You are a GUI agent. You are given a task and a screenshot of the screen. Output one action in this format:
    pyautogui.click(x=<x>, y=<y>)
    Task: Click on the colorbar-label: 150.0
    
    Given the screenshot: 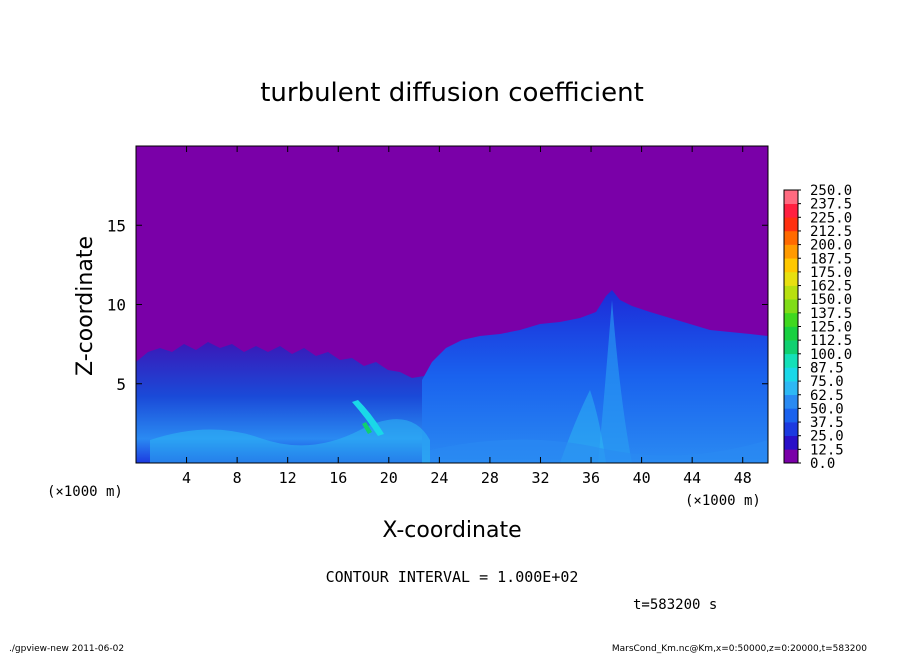 What is the action you would take?
    pyautogui.click(x=831, y=300)
    